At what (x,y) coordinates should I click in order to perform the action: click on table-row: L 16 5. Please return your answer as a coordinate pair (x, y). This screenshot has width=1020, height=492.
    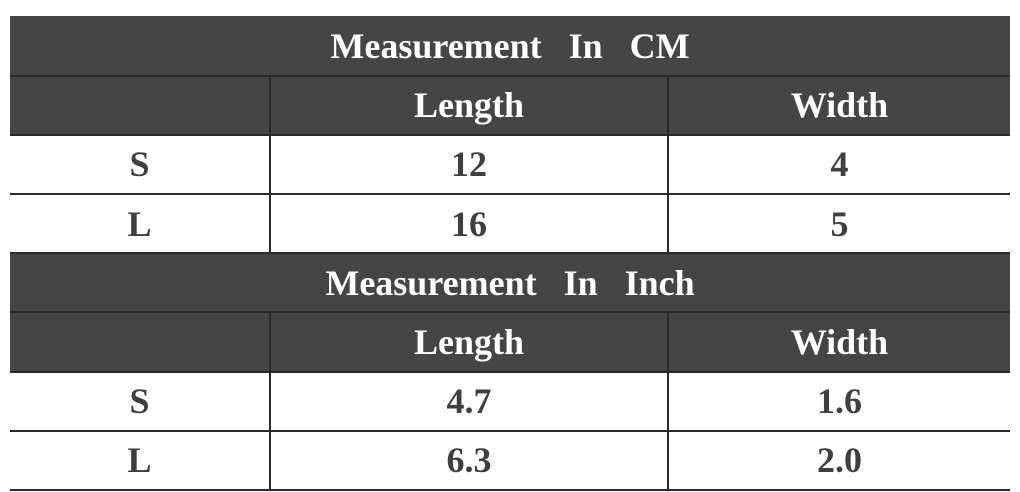
    Looking at the image, I should click on (510, 224).